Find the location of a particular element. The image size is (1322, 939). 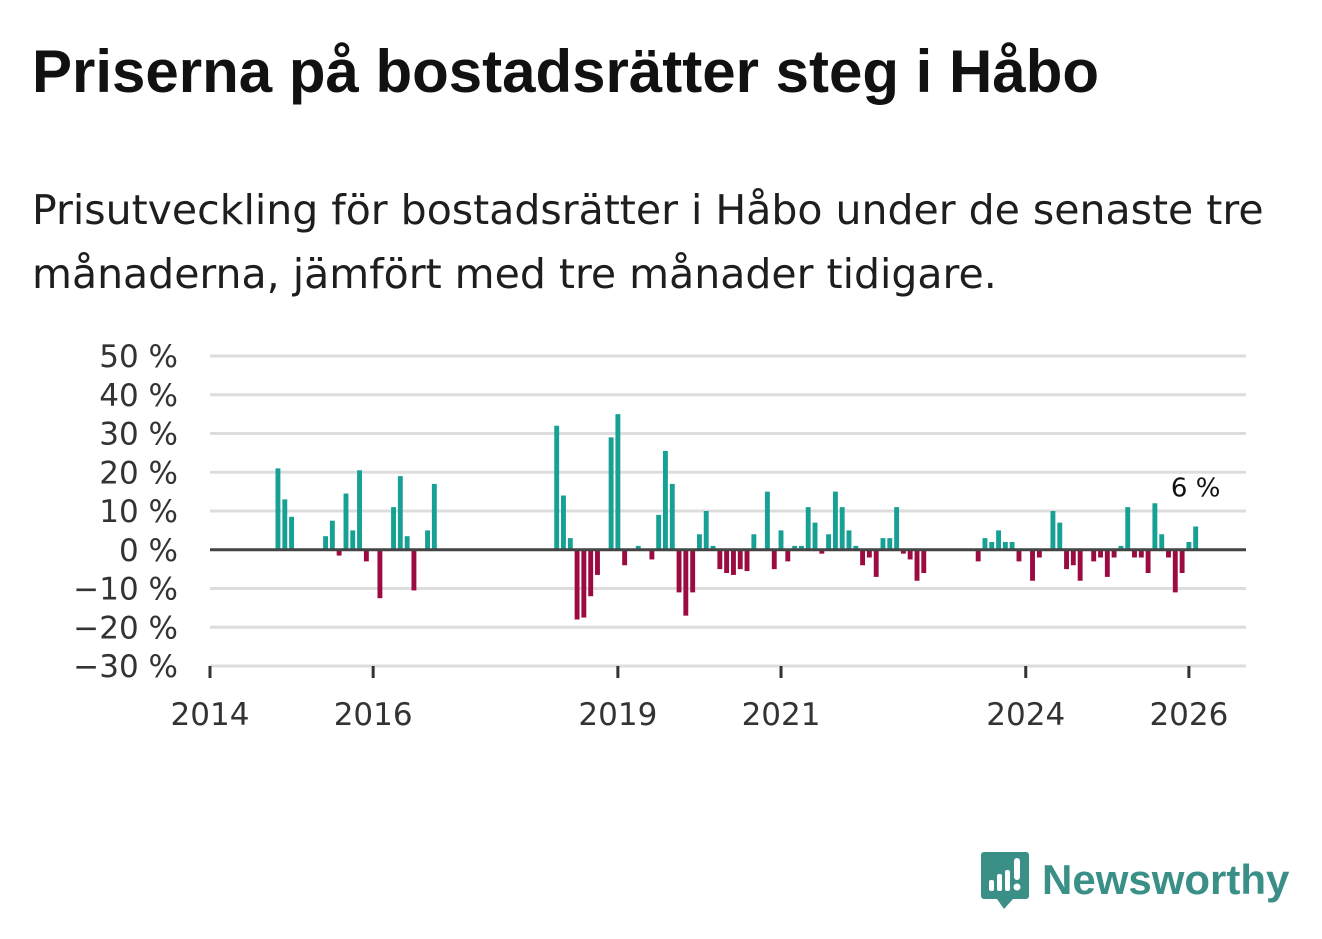

brand-name: Newsworthy is located at coordinates (1166, 879).